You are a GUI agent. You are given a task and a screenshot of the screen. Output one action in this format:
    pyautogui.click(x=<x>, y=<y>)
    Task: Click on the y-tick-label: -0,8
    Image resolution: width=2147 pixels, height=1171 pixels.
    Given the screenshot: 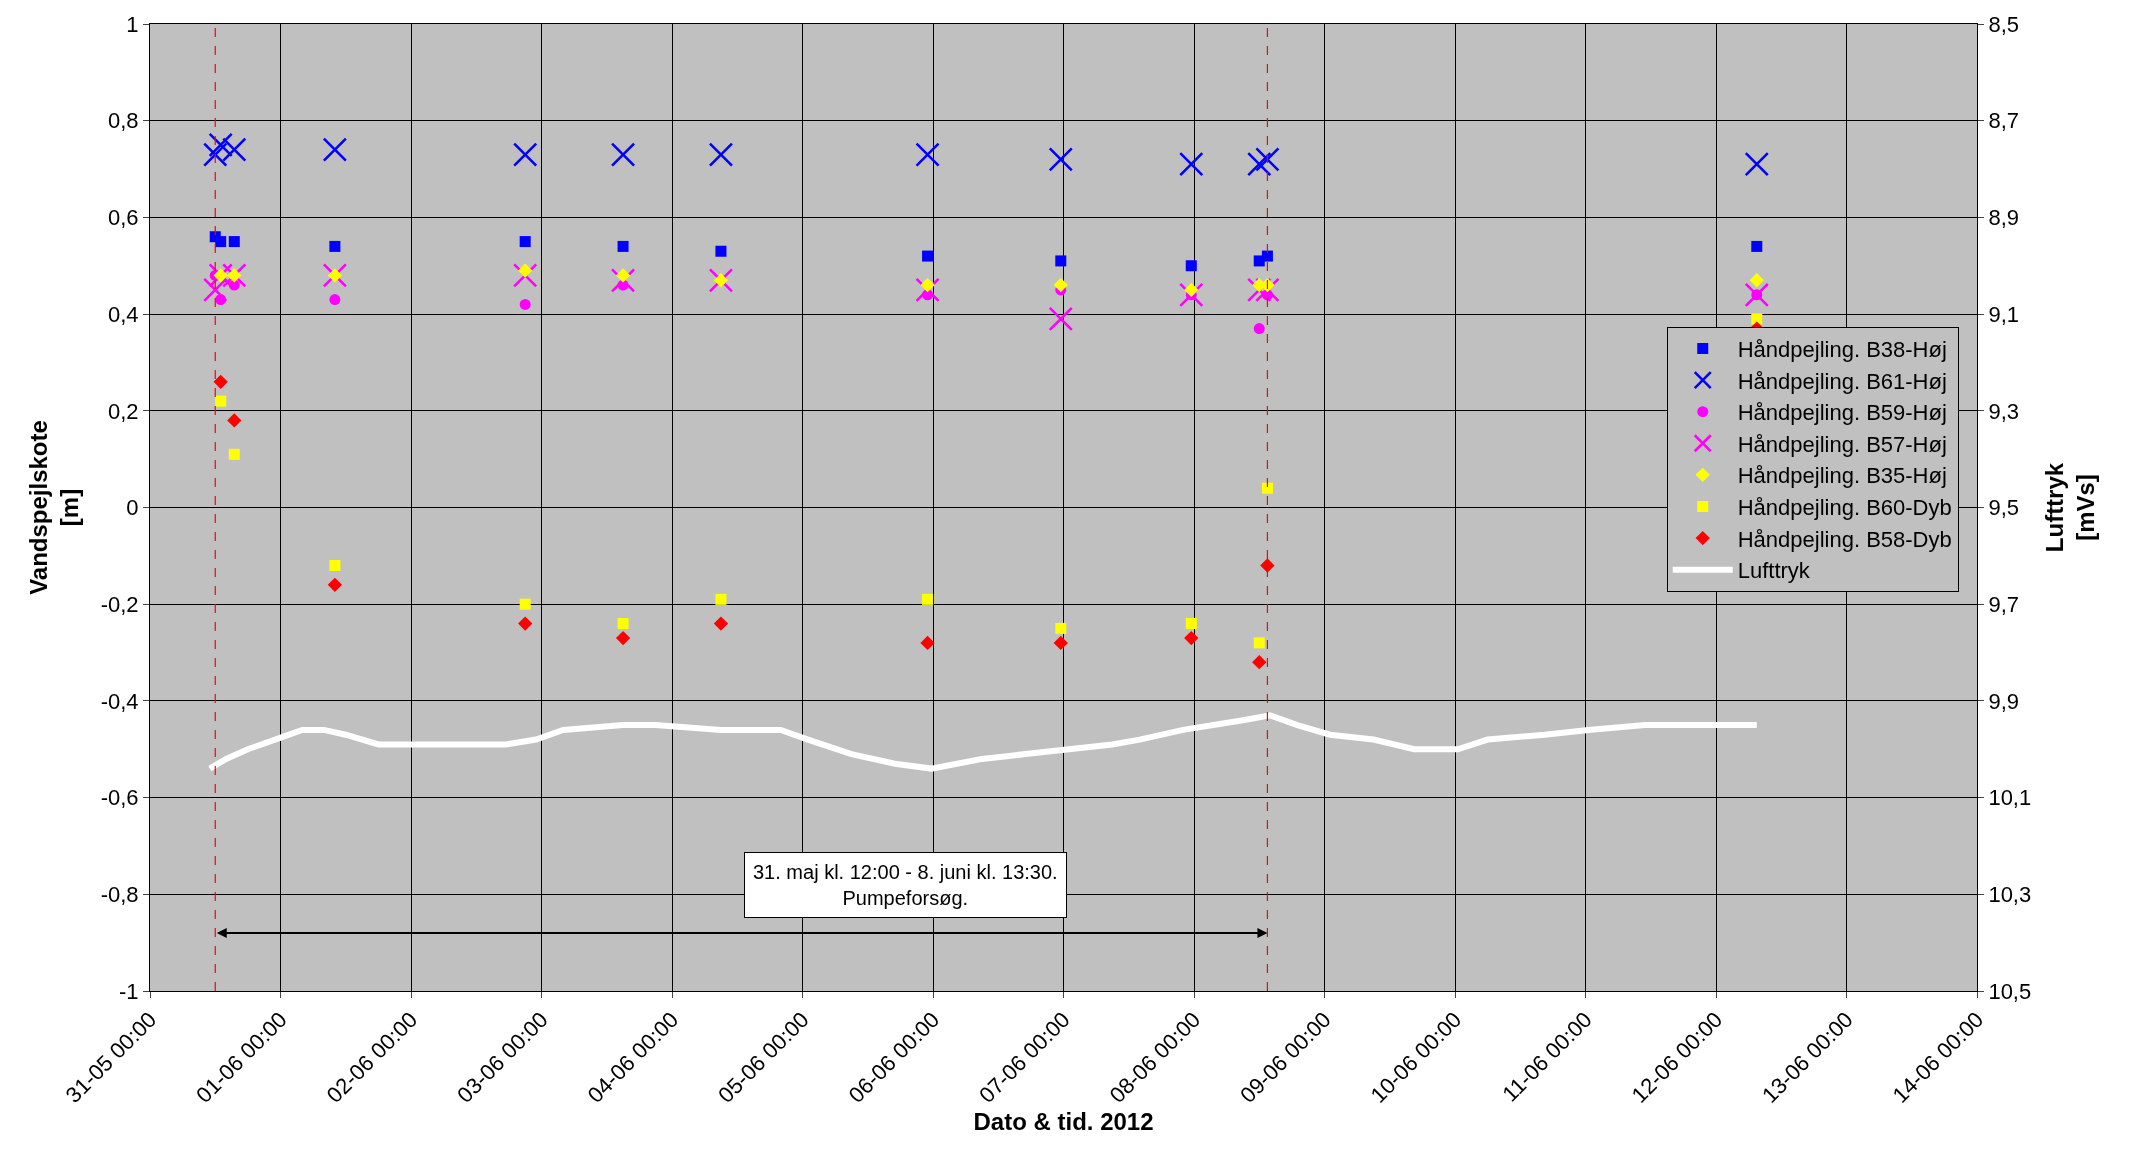 What is the action you would take?
    pyautogui.click(x=119, y=894)
    